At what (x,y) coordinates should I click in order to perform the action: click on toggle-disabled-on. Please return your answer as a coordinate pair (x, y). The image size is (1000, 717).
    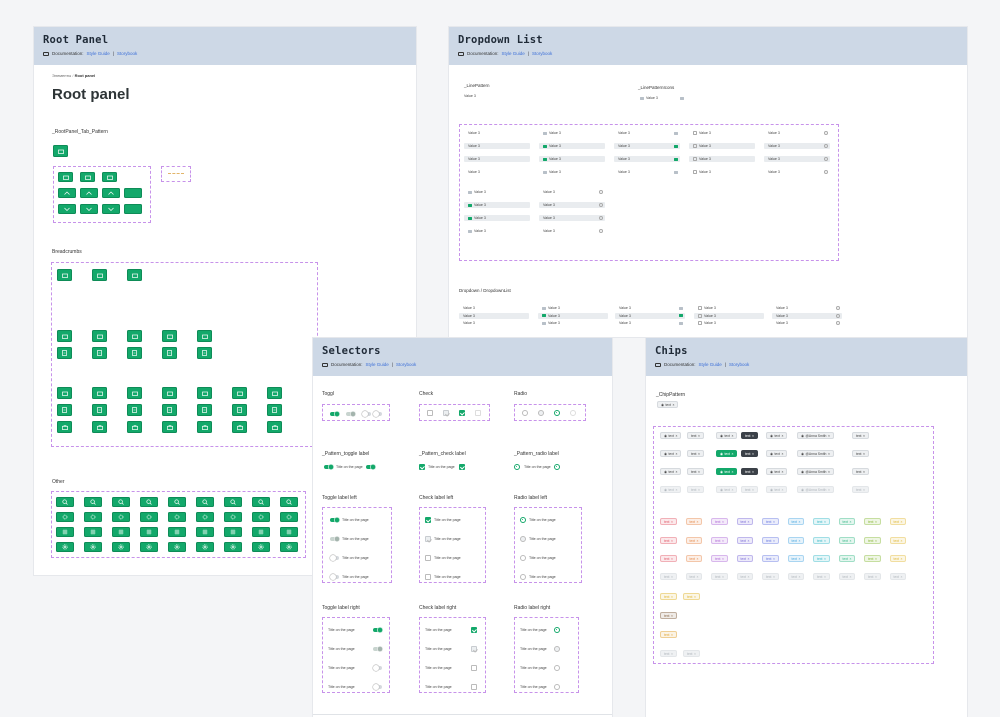
    Looking at the image, I should click on (351, 414).